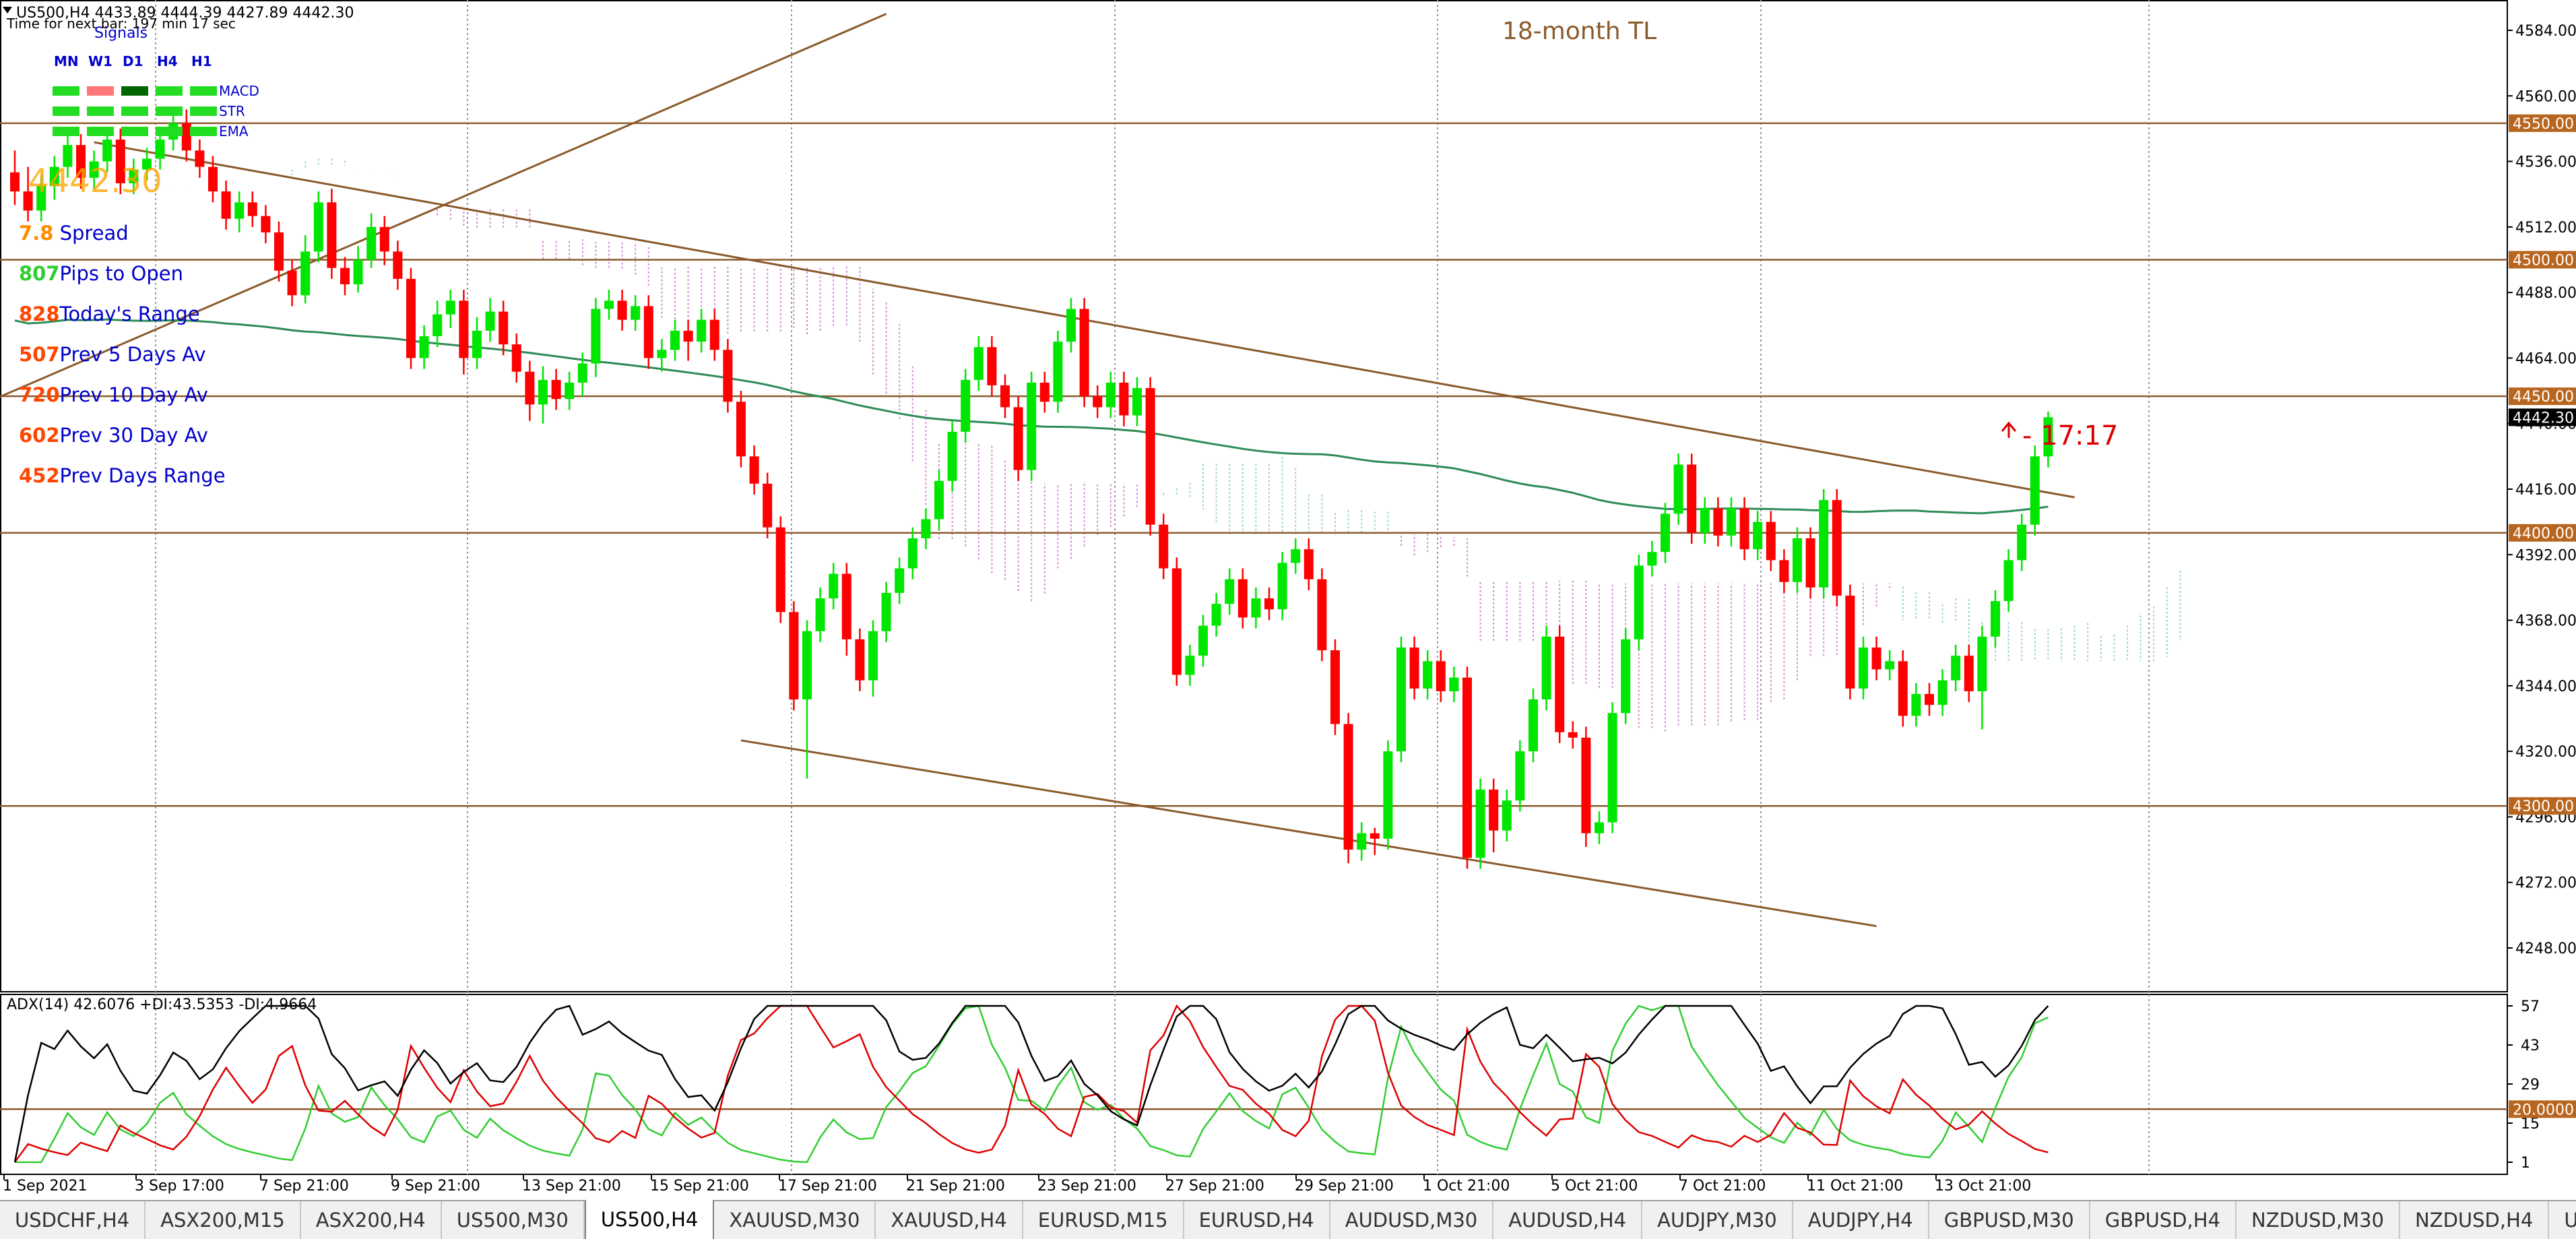 This screenshot has height=1239, width=2576. I want to click on adx-label: ADX(14) 42.6076 +DI:43.5353 -DI:4.9664, so click(162, 1004).